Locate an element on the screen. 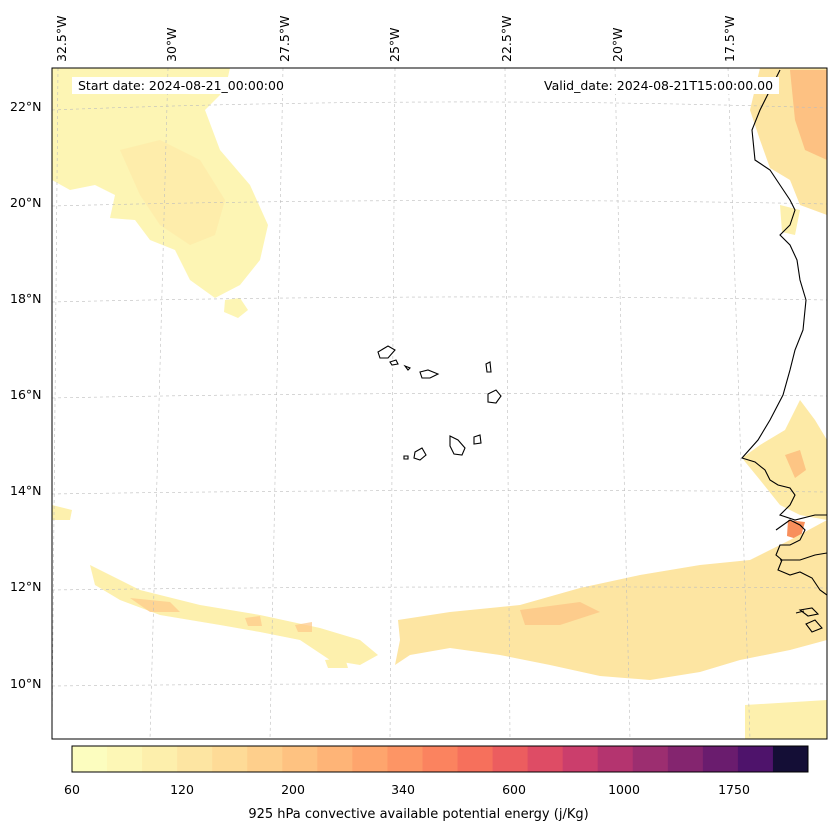  lon-label: 20°W is located at coordinates (617, 44).